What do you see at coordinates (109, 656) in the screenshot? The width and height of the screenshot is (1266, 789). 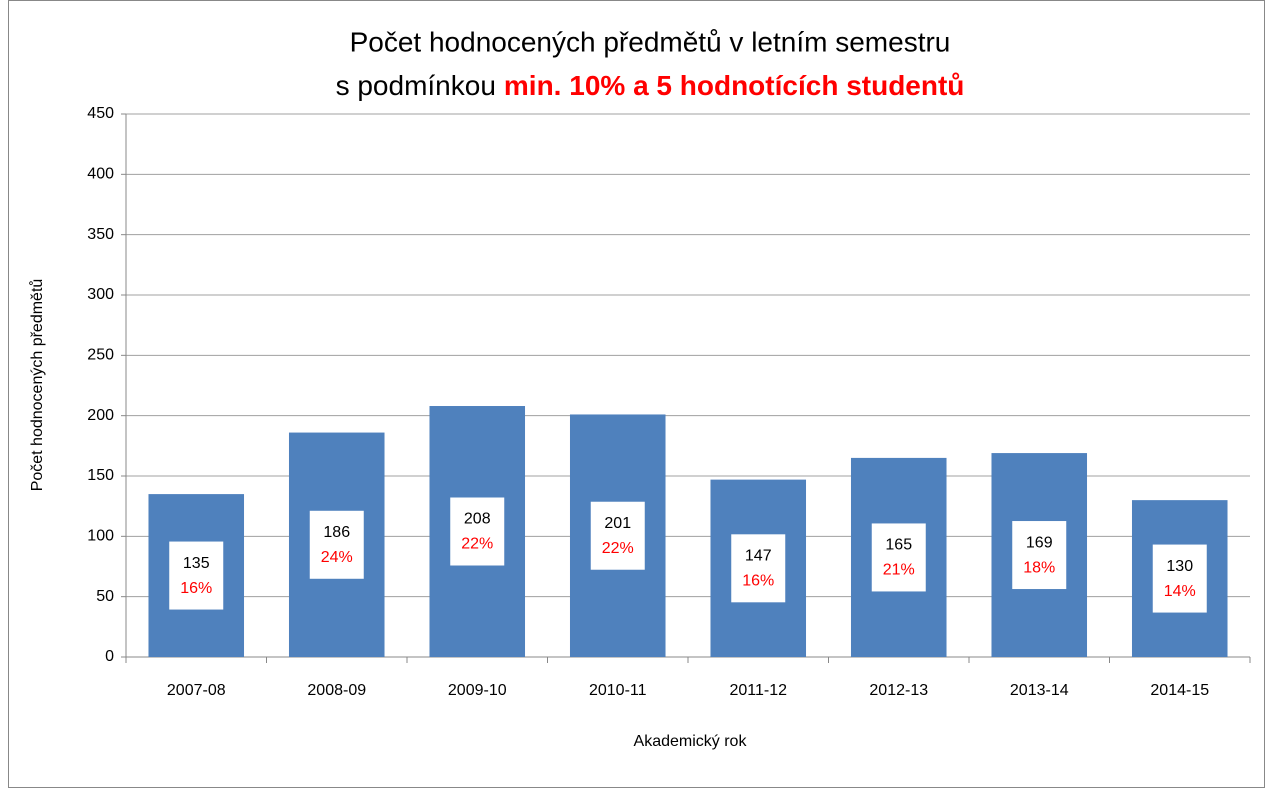 I see `y-tick-label: 0` at bounding box center [109, 656].